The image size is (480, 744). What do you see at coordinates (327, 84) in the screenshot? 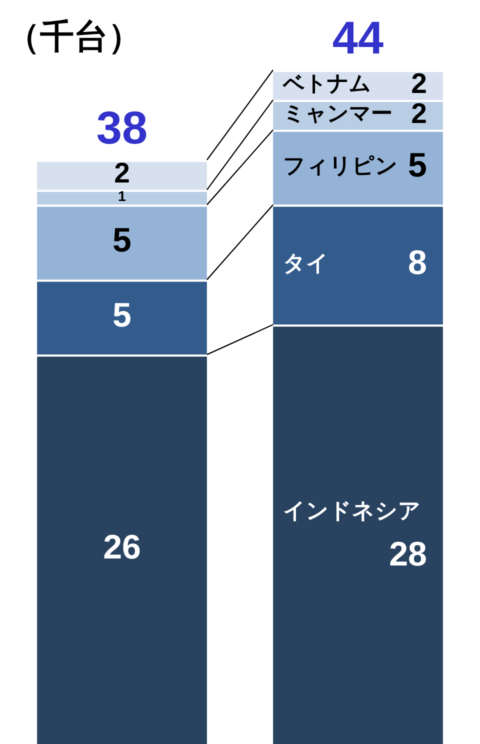
I see `series-label: ベトナム` at bounding box center [327, 84].